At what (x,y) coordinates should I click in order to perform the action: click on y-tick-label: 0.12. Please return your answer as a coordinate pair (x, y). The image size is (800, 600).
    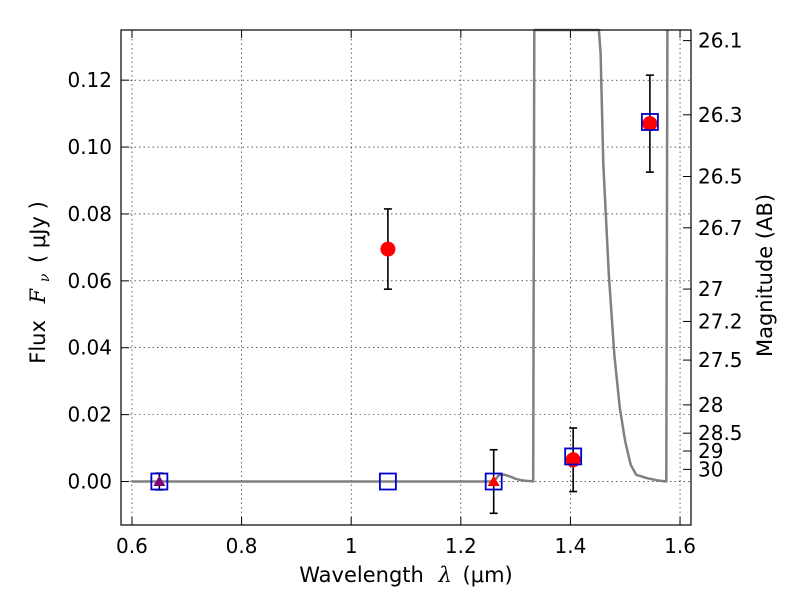
    Looking at the image, I should click on (89, 80).